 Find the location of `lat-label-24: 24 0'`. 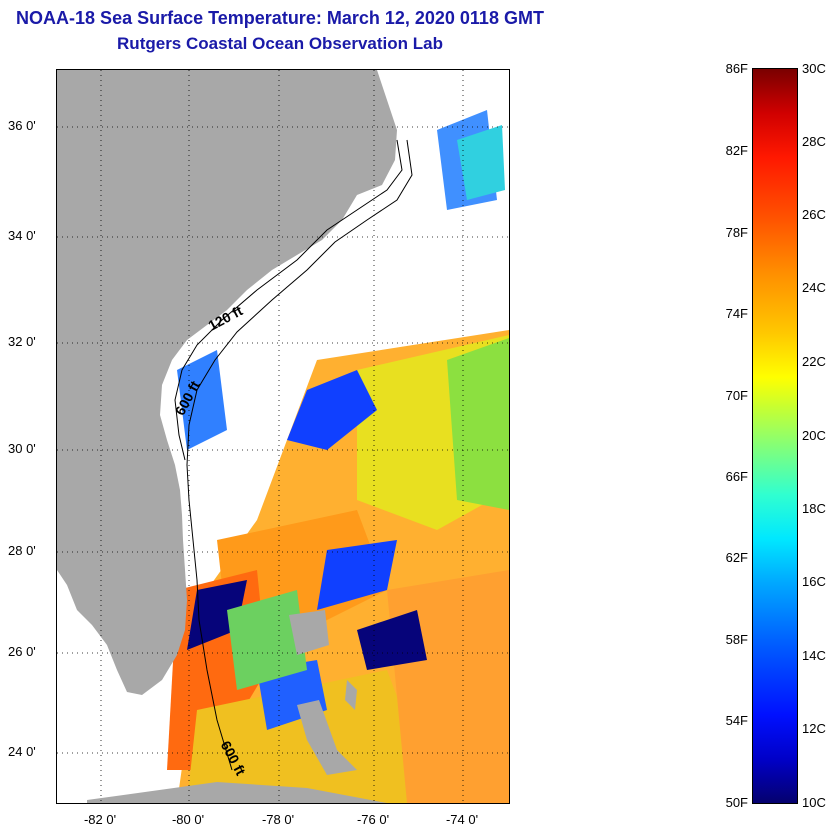

lat-label-24: 24 0' is located at coordinates (22, 751).